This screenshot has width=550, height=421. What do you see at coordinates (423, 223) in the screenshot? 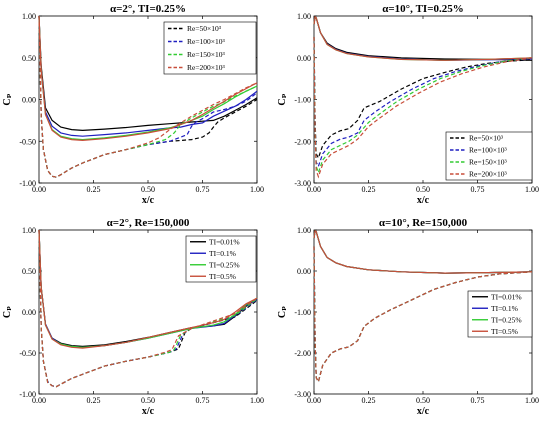
I see `chart-title: α=10°, Re=150,000` at bounding box center [423, 223].